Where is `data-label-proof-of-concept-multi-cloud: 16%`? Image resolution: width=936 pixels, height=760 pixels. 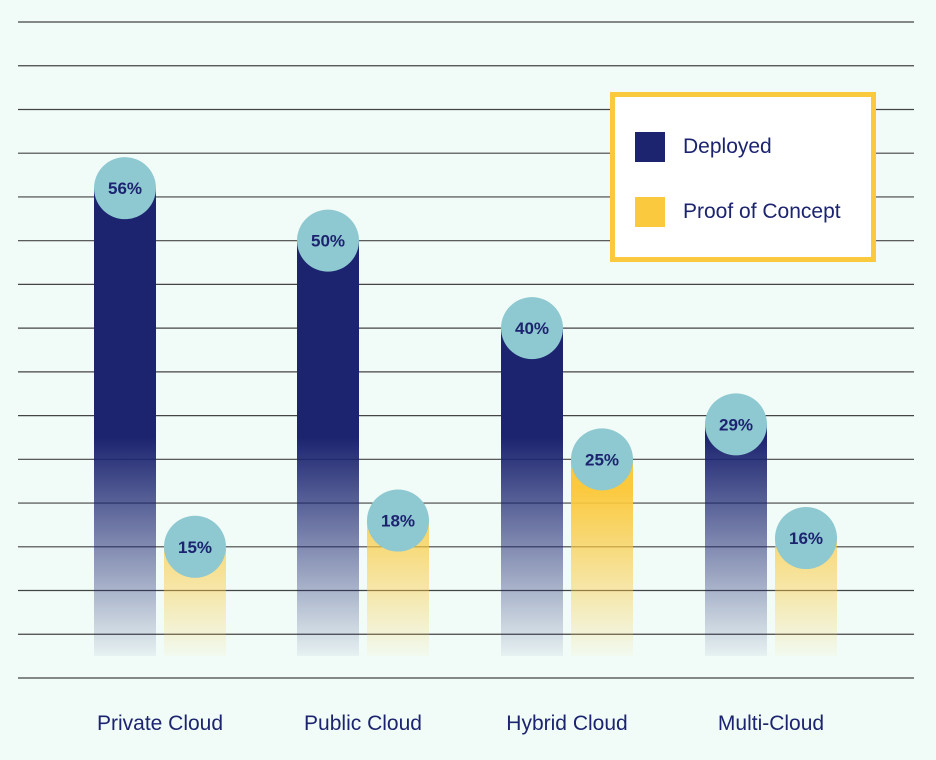
data-label-proof-of-concept-multi-cloud: 16% is located at coordinates (806, 538).